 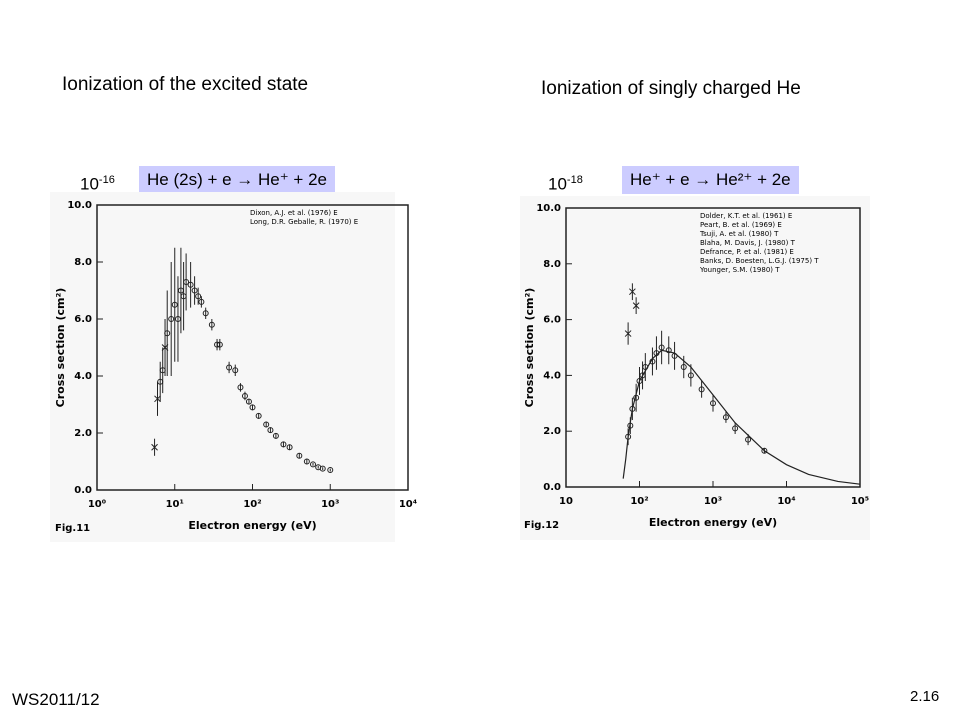 What do you see at coordinates (175, 504) in the screenshot?
I see `x-tick-label: 10¹` at bounding box center [175, 504].